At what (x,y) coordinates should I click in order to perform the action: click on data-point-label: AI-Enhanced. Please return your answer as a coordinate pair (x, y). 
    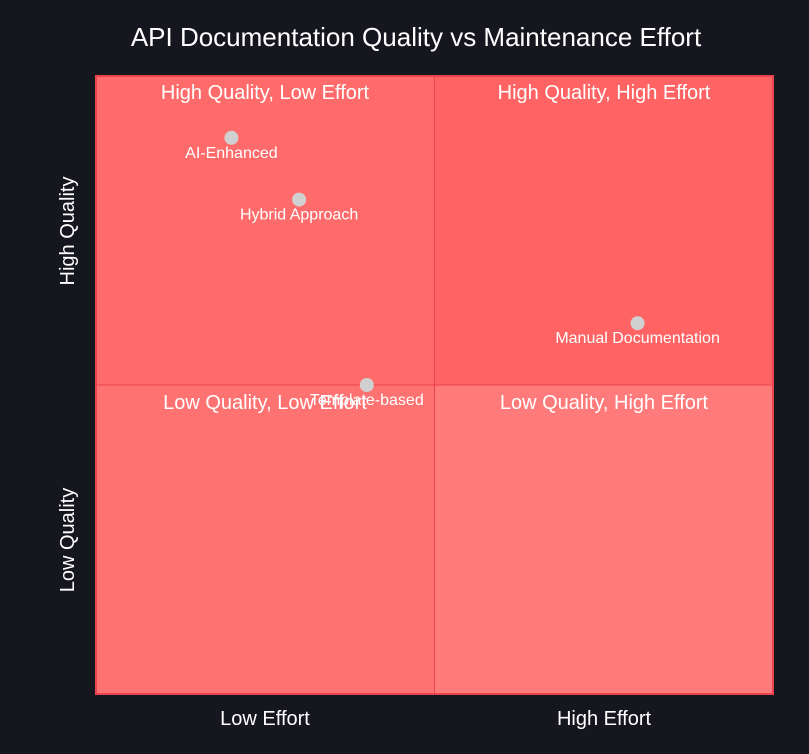
    Looking at the image, I should click on (231, 153).